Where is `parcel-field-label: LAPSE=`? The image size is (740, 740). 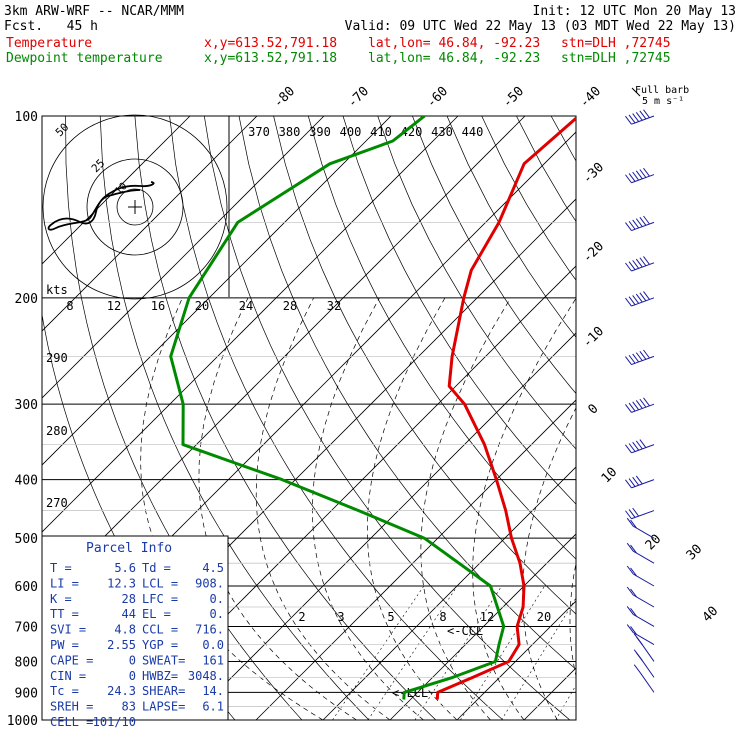
parcel-field-label: LAPSE= is located at coordinates (163, 707).